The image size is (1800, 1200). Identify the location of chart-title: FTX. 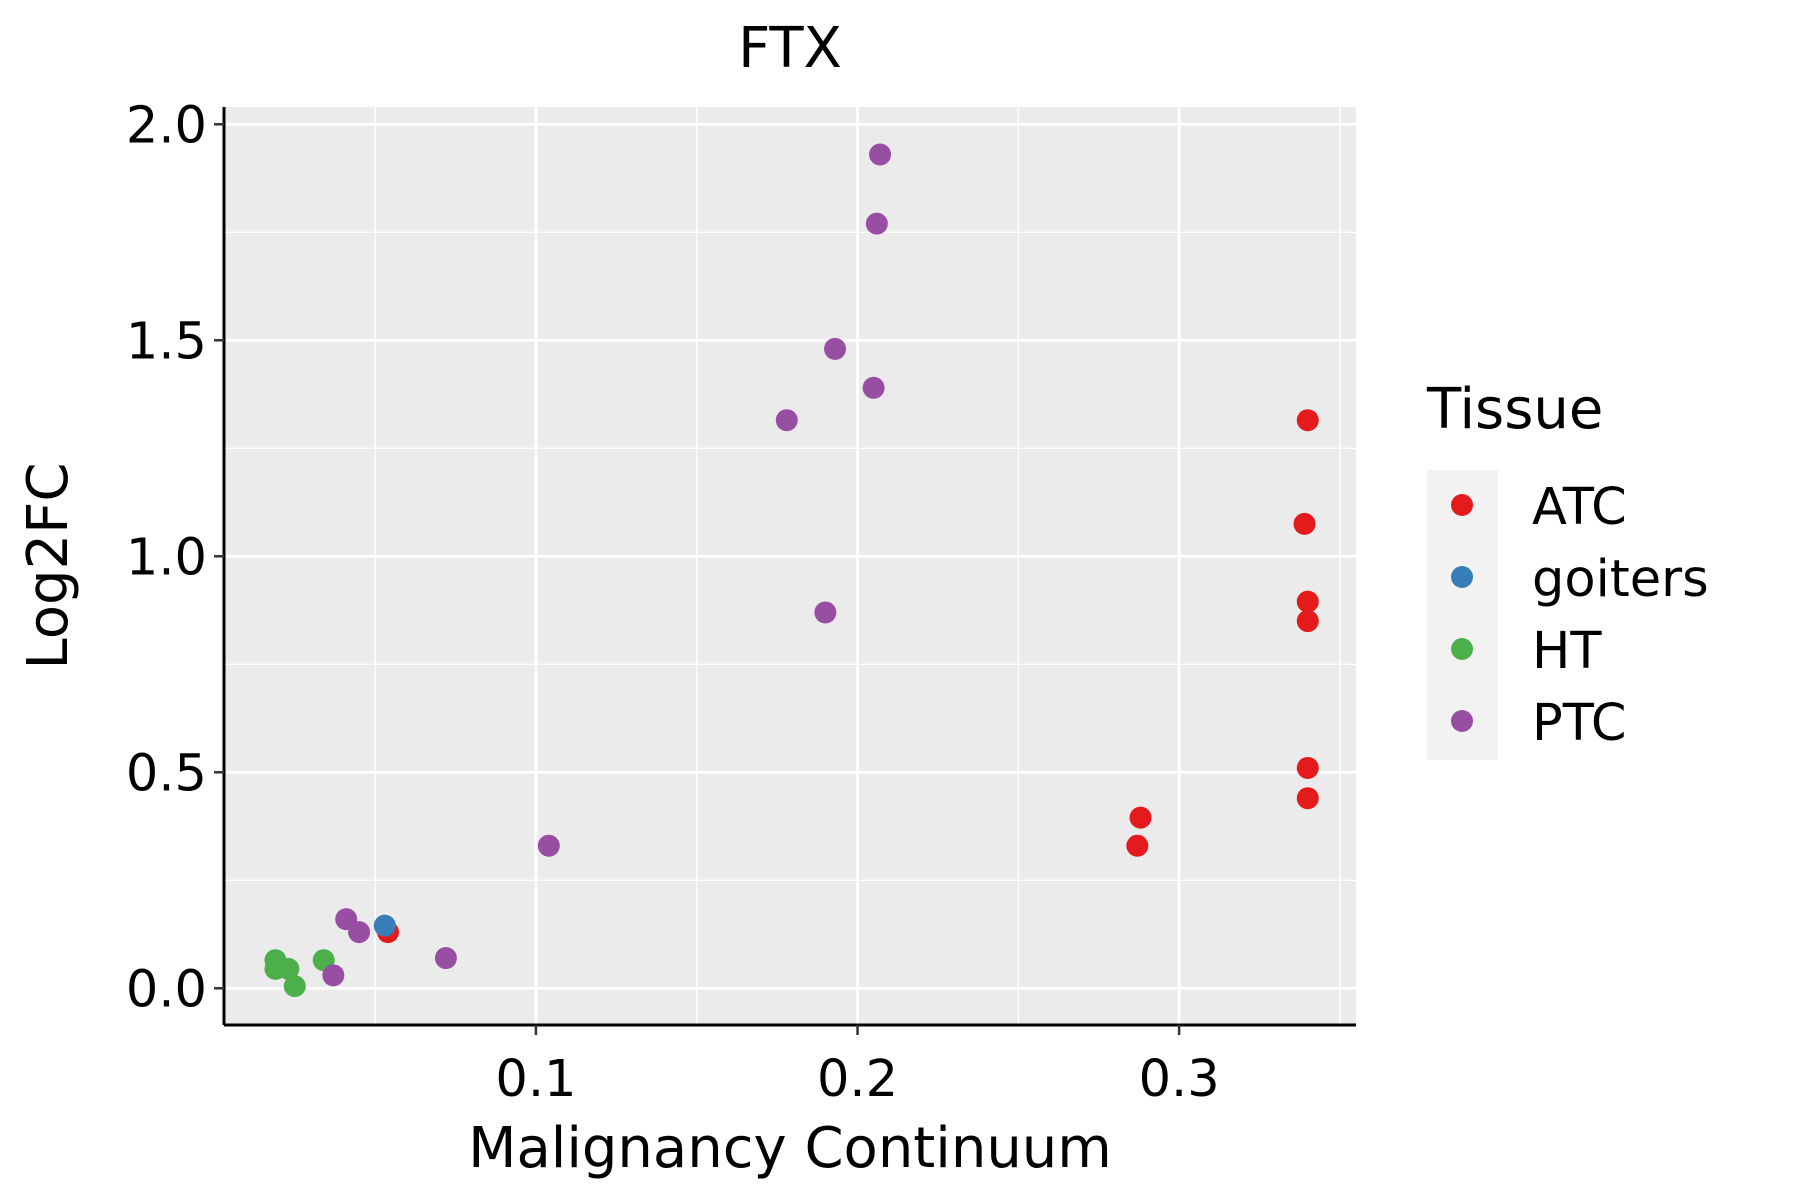
(790, 48).